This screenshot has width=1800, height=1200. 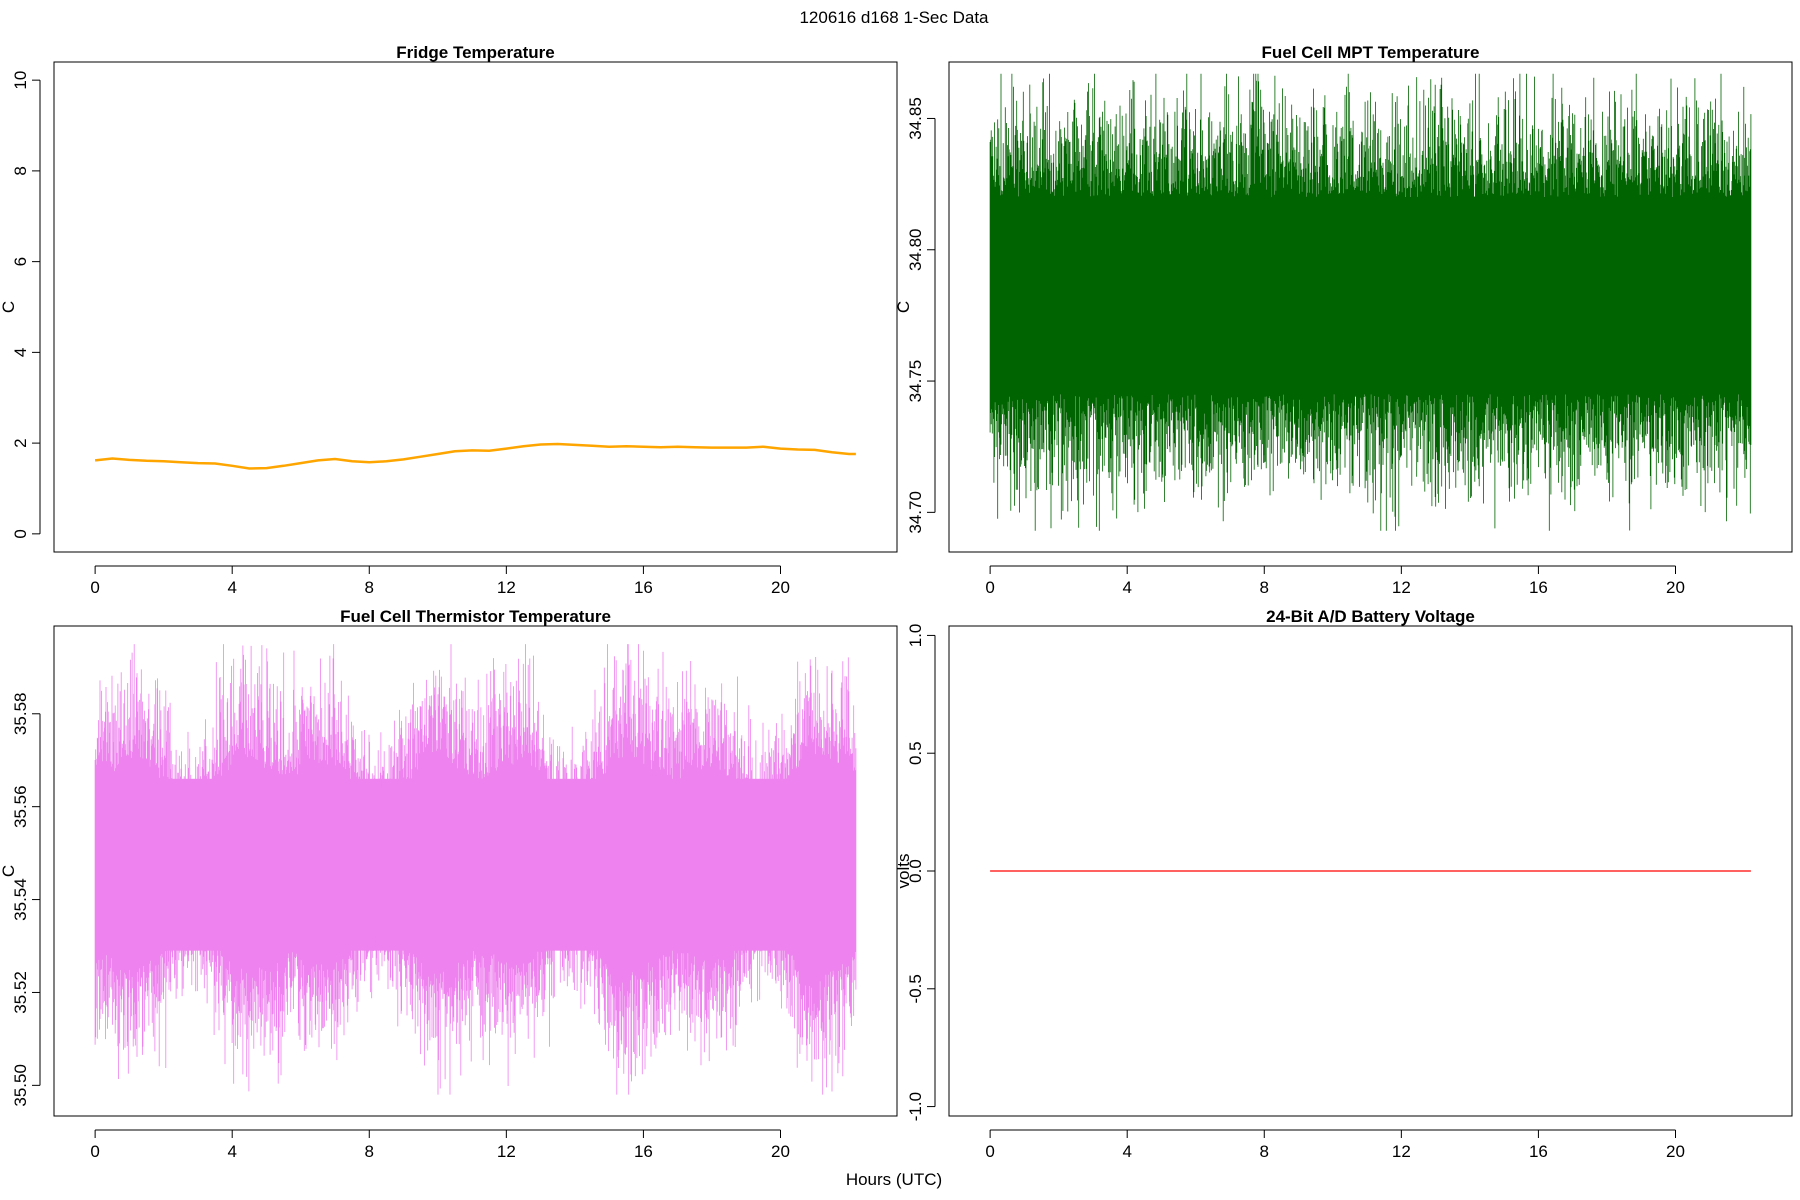 I want to click on y-tick-label: 2, so click(x=20, y=442).